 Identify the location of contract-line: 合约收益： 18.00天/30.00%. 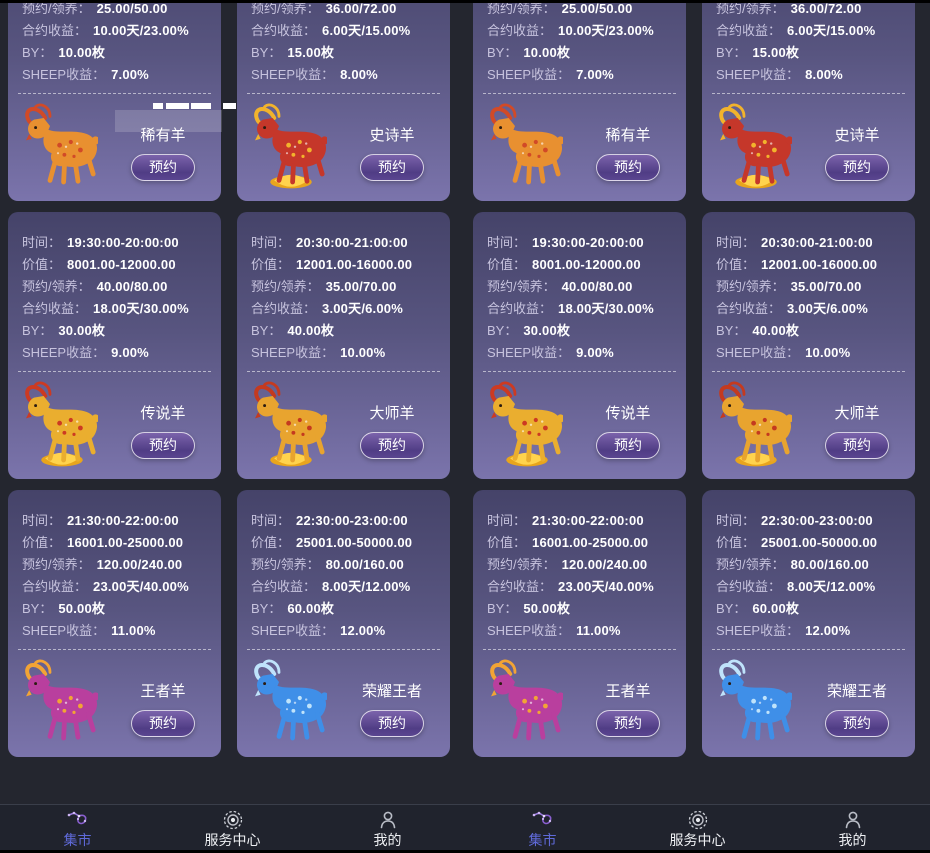
(116, 309).